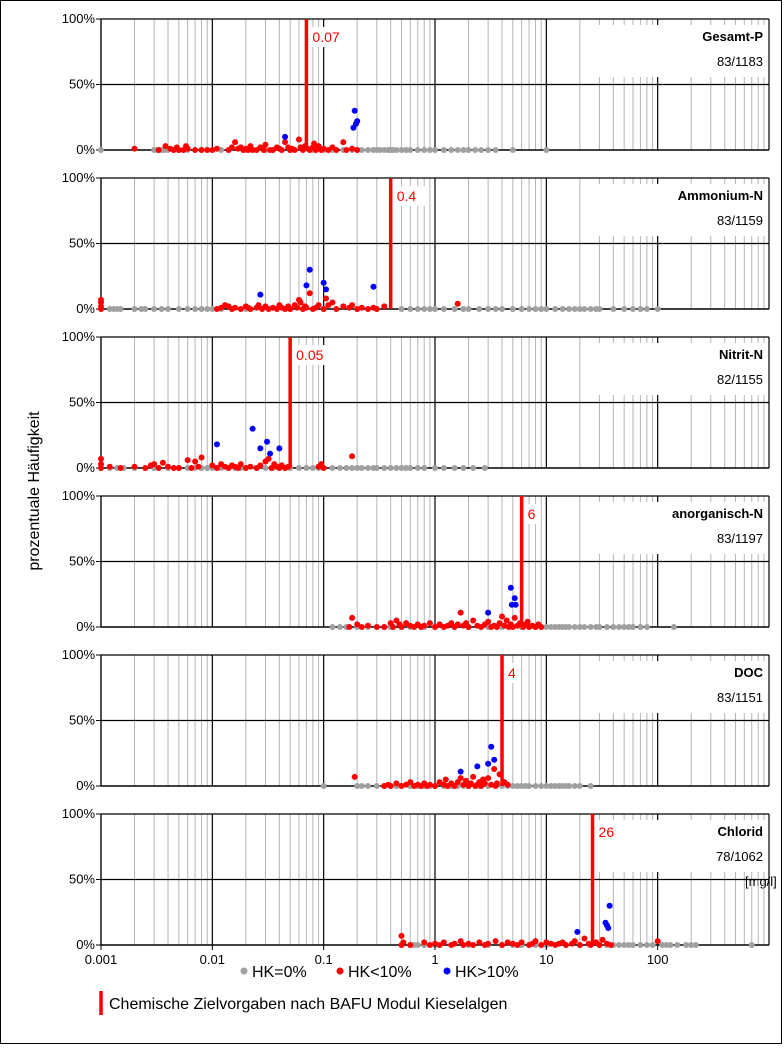 The image size is (784, 1050). Describe the element at coordinates (740, 538) in the screenshot. I see `panel-count: 83/1197` at that location.